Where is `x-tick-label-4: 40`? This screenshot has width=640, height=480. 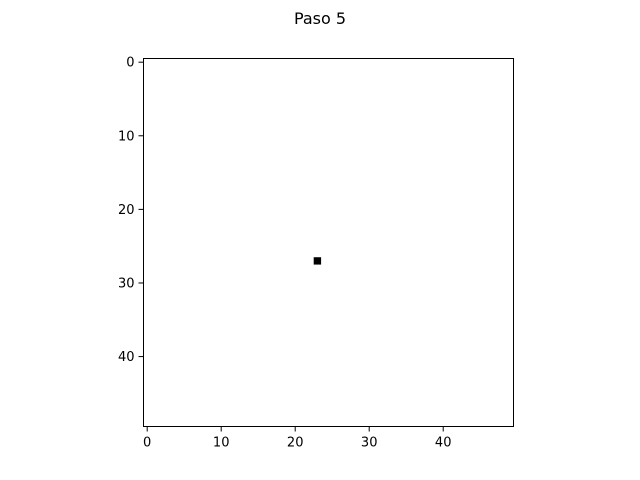 x-tick-label-4: 40 is located at coordinates (443, 443).